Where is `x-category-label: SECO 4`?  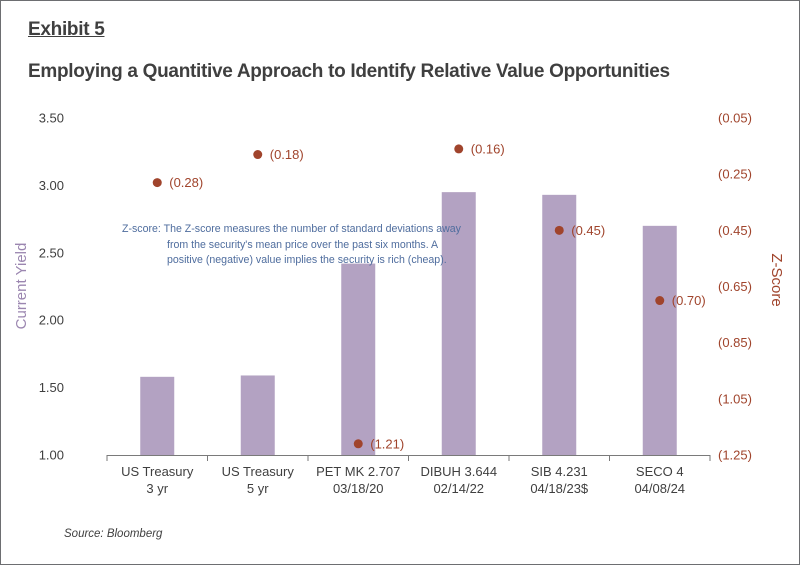 x-category-label: SECO 4 is located at coordinates (660, 471).